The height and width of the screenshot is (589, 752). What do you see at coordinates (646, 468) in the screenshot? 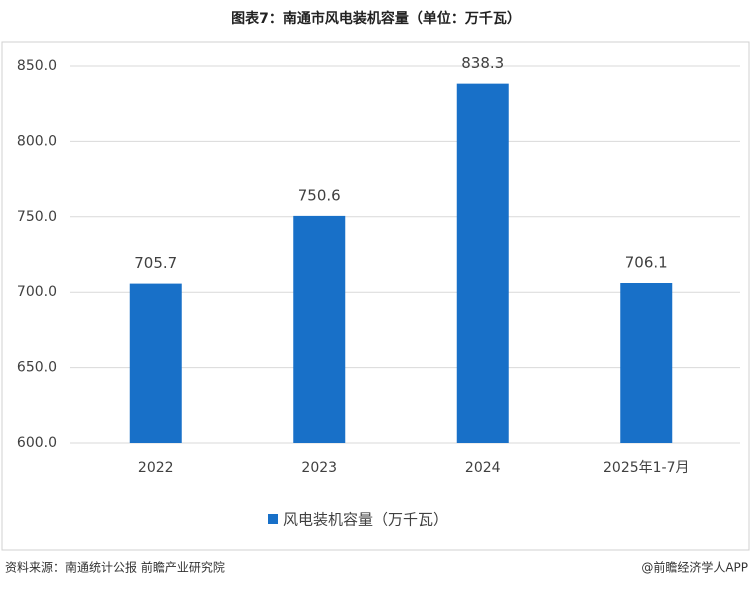
I see `x-tick-label: 2025年1-7月` at bounding box center [646, 468].